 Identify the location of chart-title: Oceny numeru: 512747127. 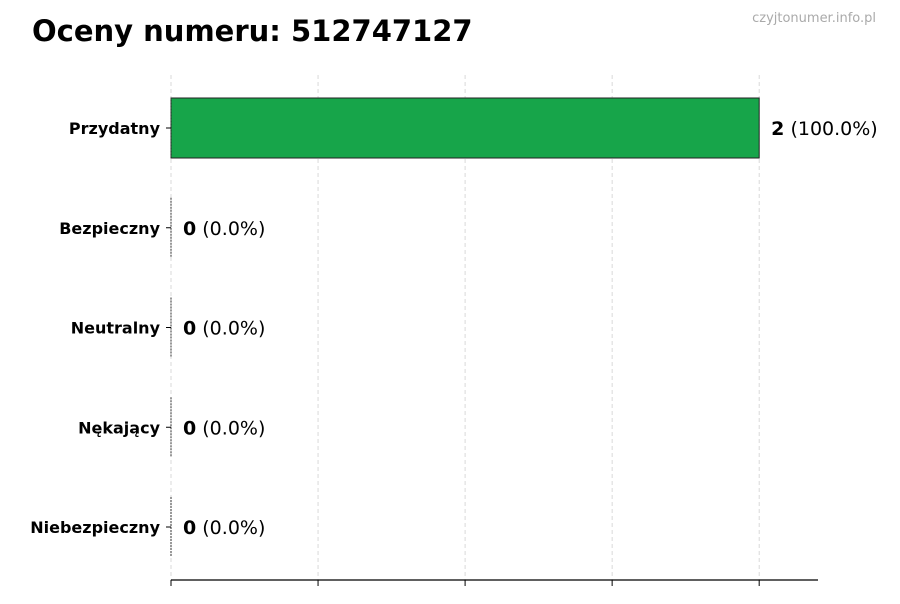
(252, 31).